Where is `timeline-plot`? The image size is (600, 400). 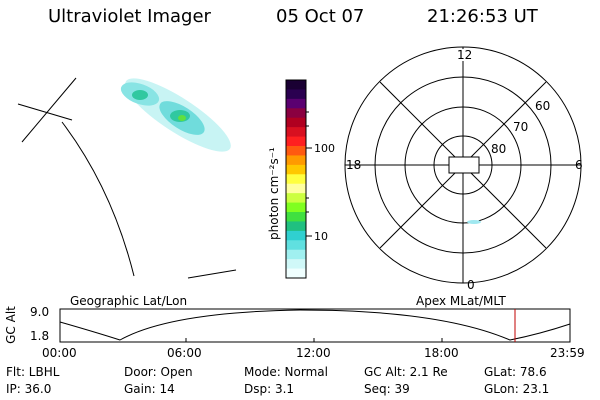 timeline-plot is located at coordinates (315, 325).